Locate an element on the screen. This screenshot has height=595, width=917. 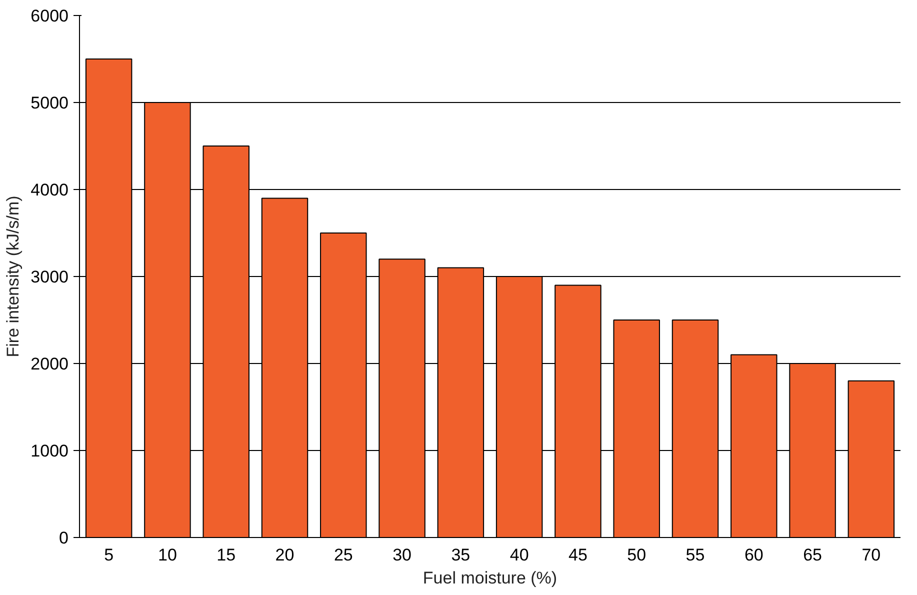
x-tick-label: 70 is located at coordinates (871, 555).